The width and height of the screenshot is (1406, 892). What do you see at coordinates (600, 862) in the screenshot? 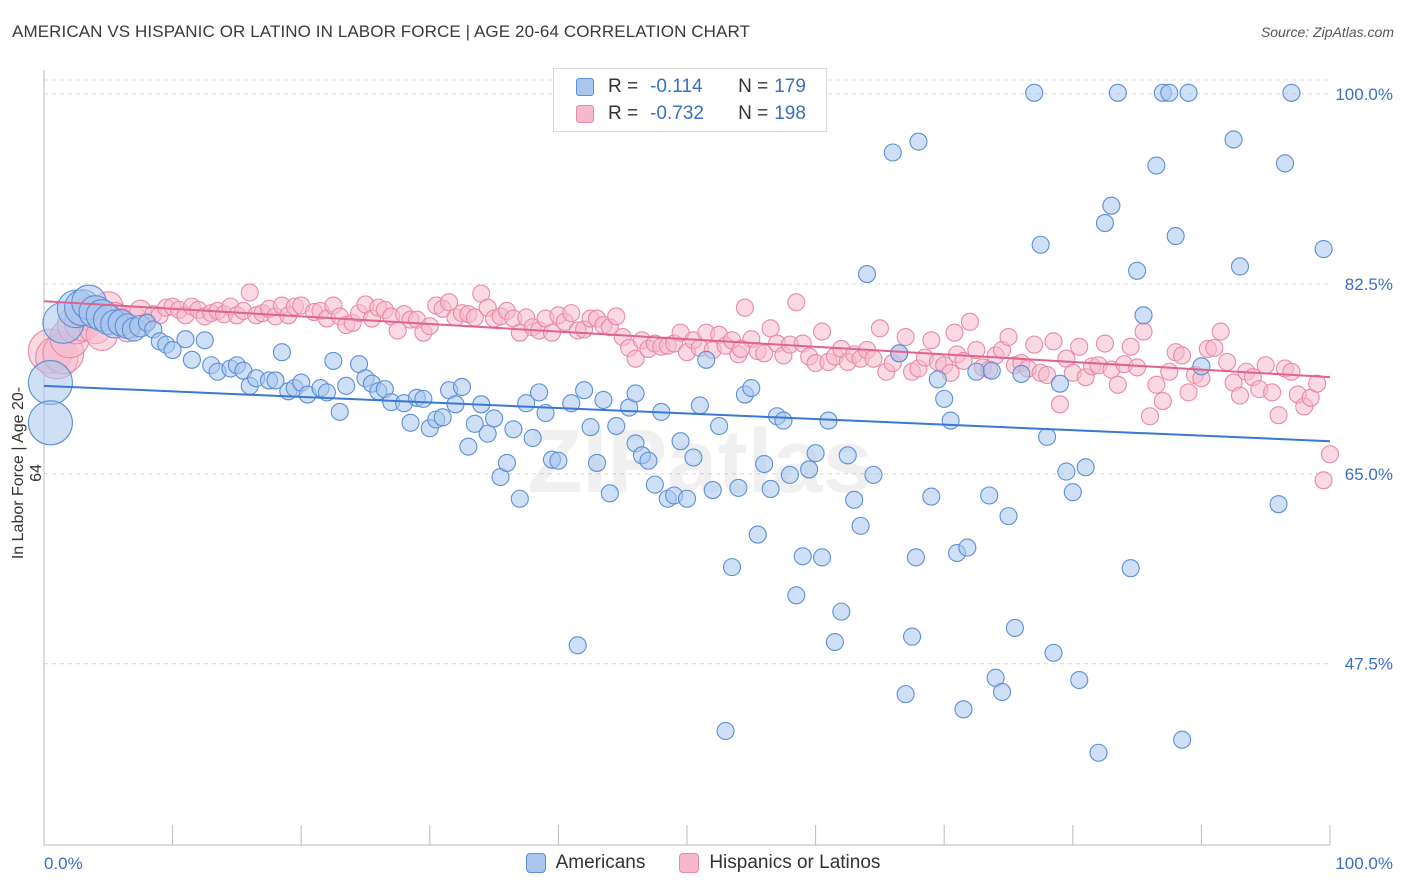
I see `legend-label-americans: Americans` at bounding box center [600, 862].